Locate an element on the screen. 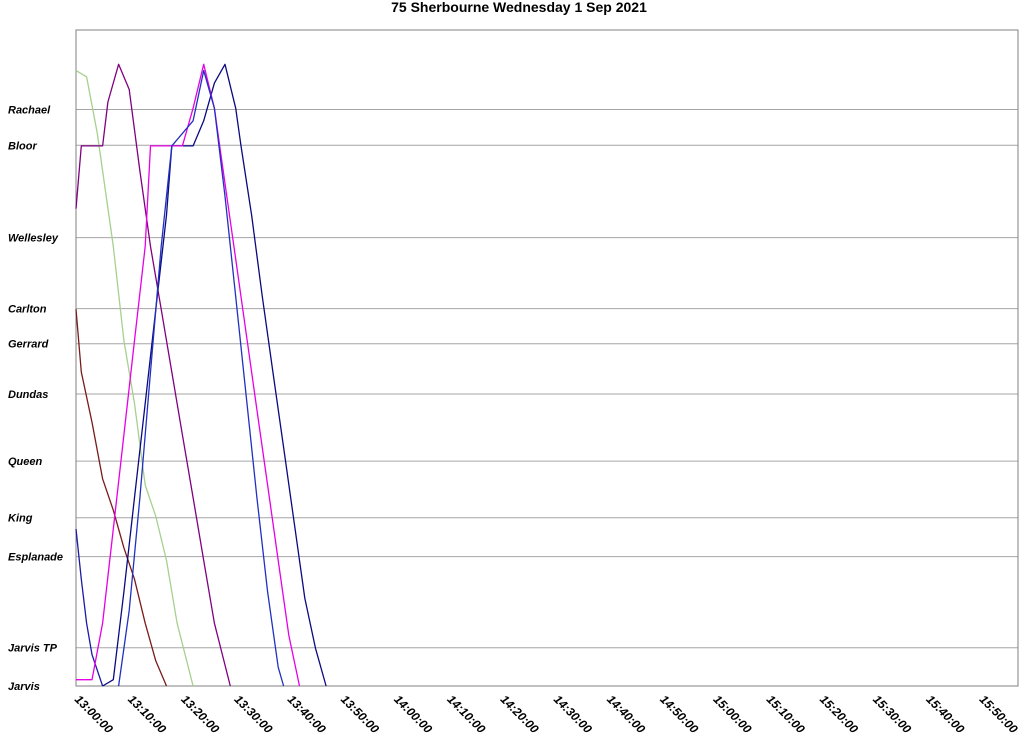  x-tick-label: 14:50:00 is located at coordinates (679, 714).